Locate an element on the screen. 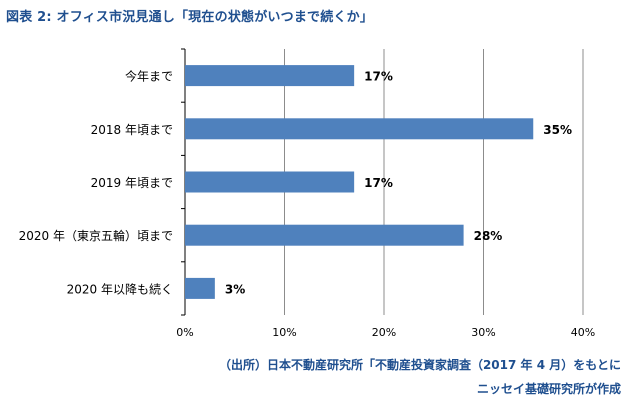 This screenshot has width=629, height=407. x-tick-label: 10% is located at coordinates (284, 332).